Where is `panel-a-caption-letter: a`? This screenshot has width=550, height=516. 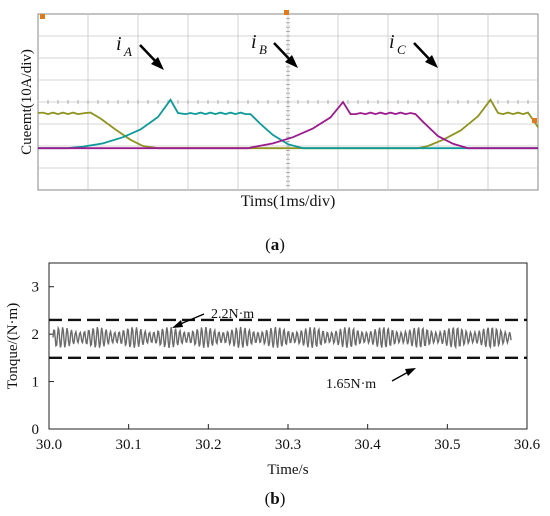
panel-a-caption-letter: a is located at coordinates (275, 244).